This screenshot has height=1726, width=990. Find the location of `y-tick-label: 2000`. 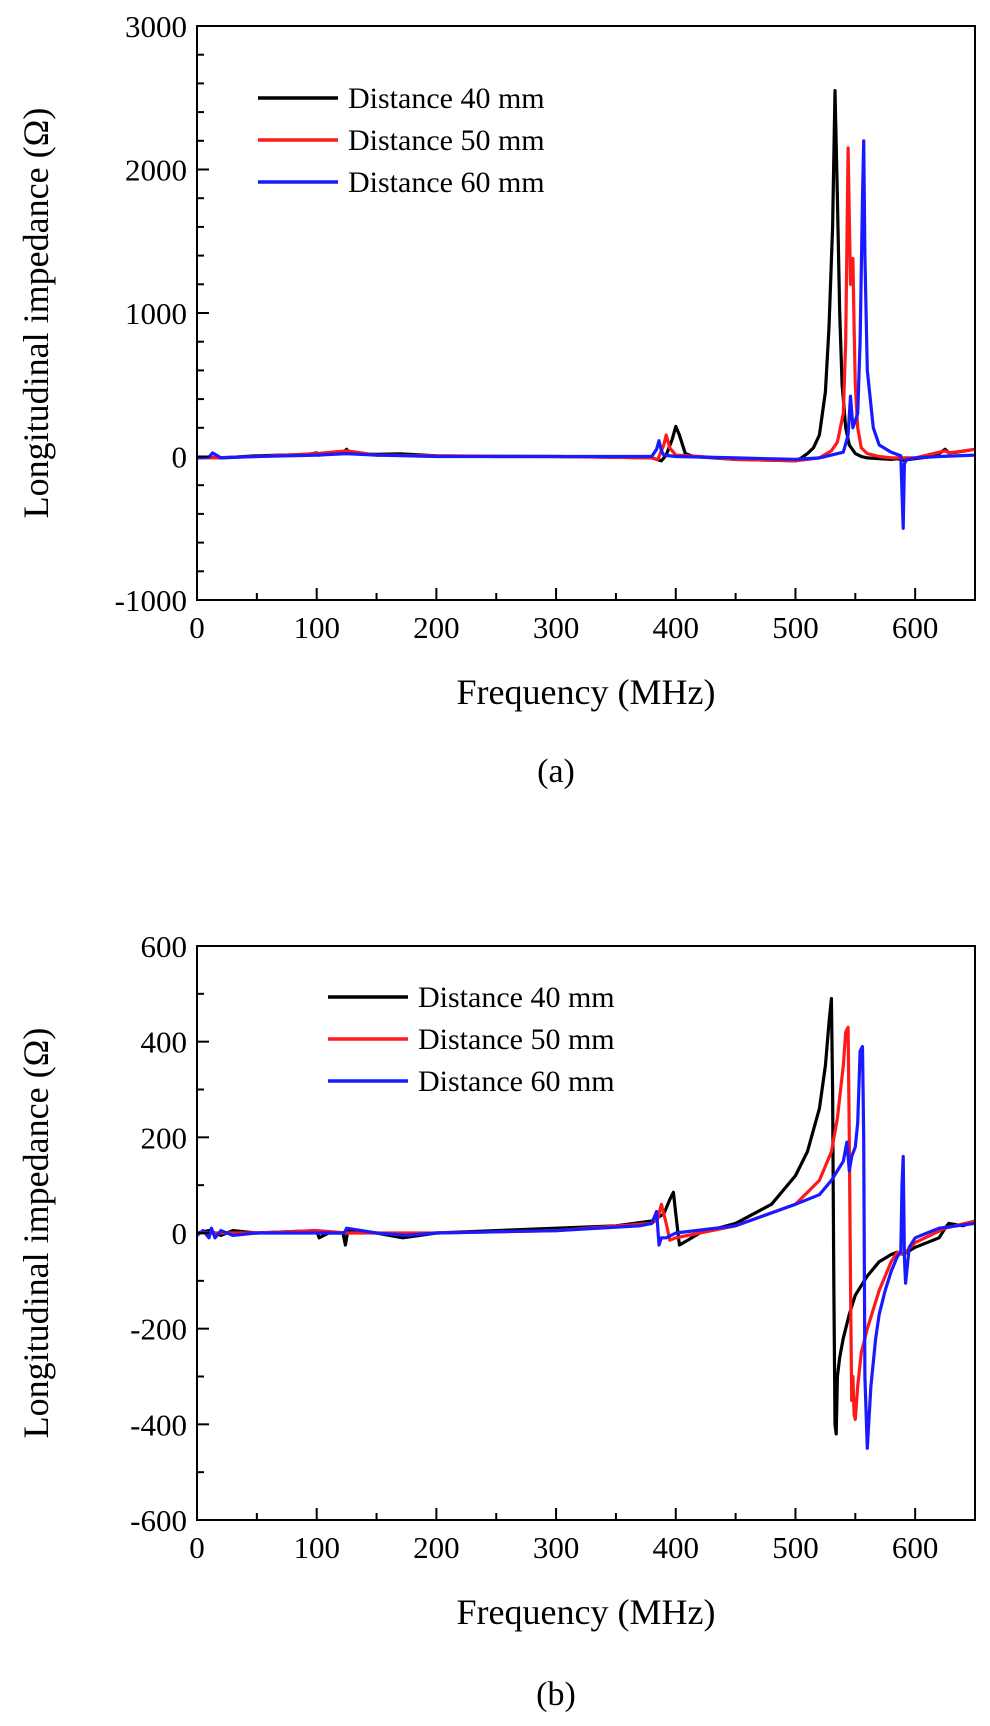

y-tick-label: 2000 is located at coordinates (156, 170).